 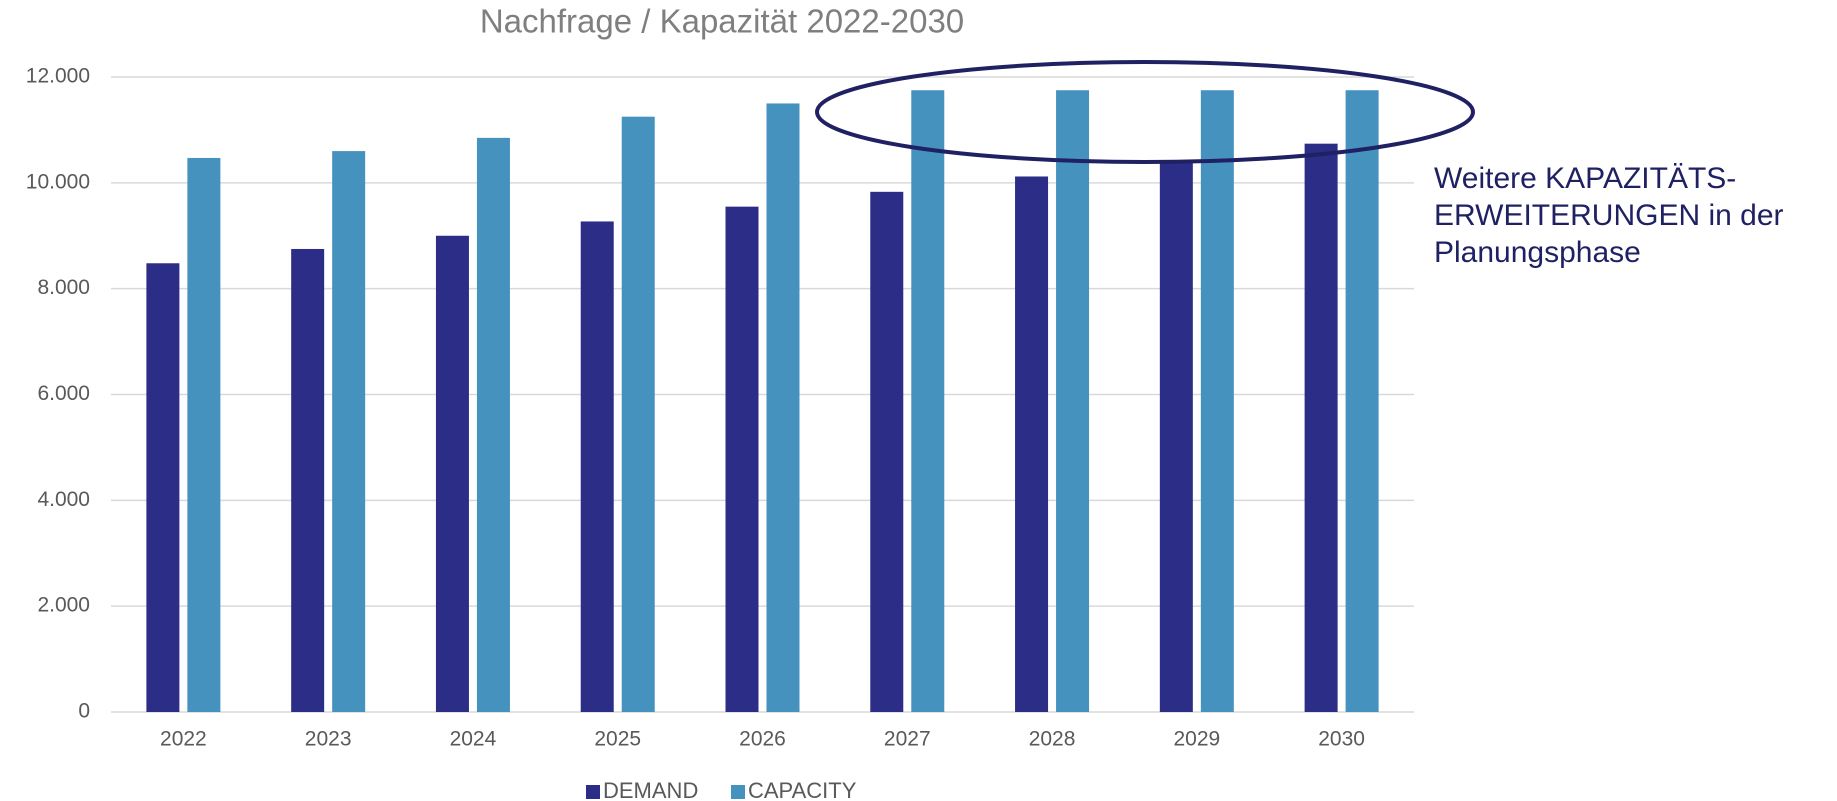 I want to click on y-tick-label: 2.000, so click(x=63, y=605).